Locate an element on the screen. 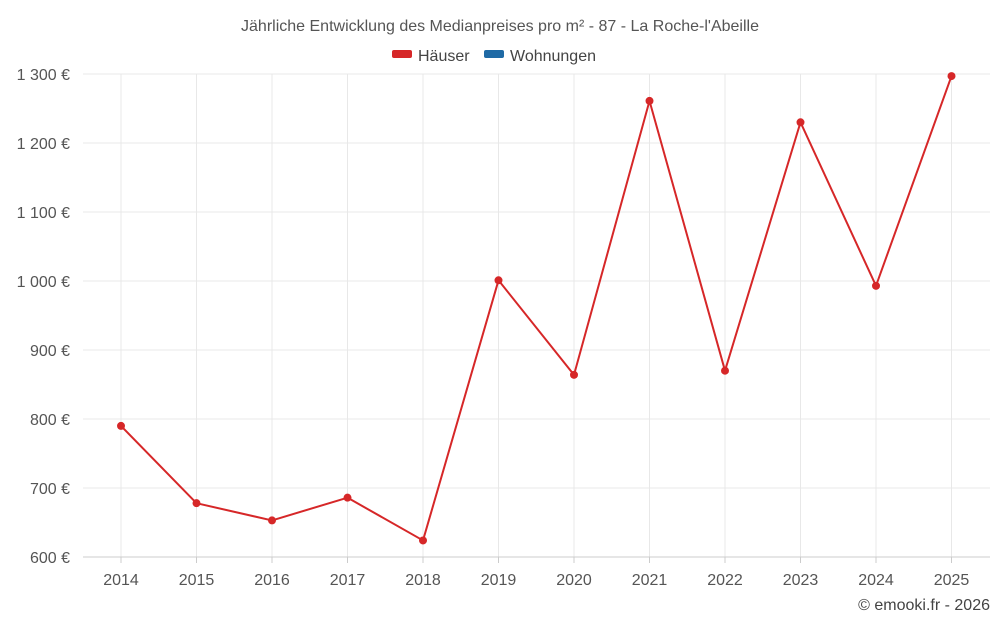 The image size is (1000, 625). legend: Häuser Wohnungen is located at coordinates (494, 56).